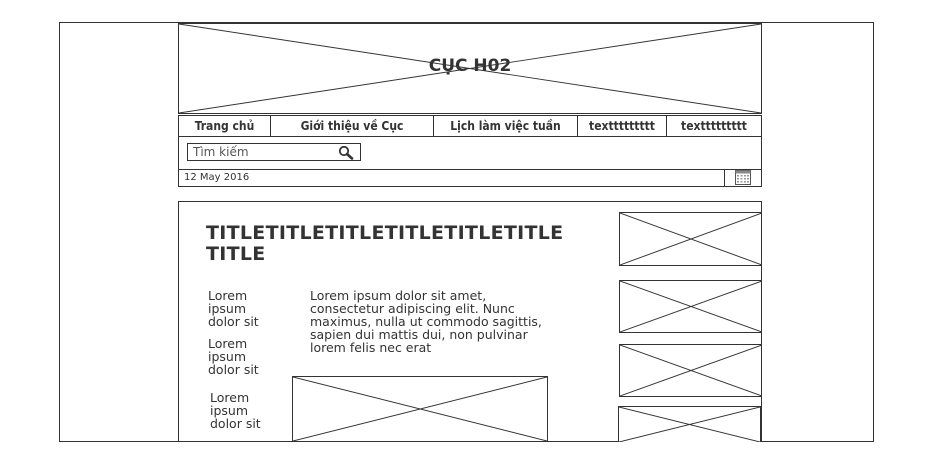  What do you see at coordinates (260, 152) in the screenshot?
I see `search-input` at bounding box center [260, 152].